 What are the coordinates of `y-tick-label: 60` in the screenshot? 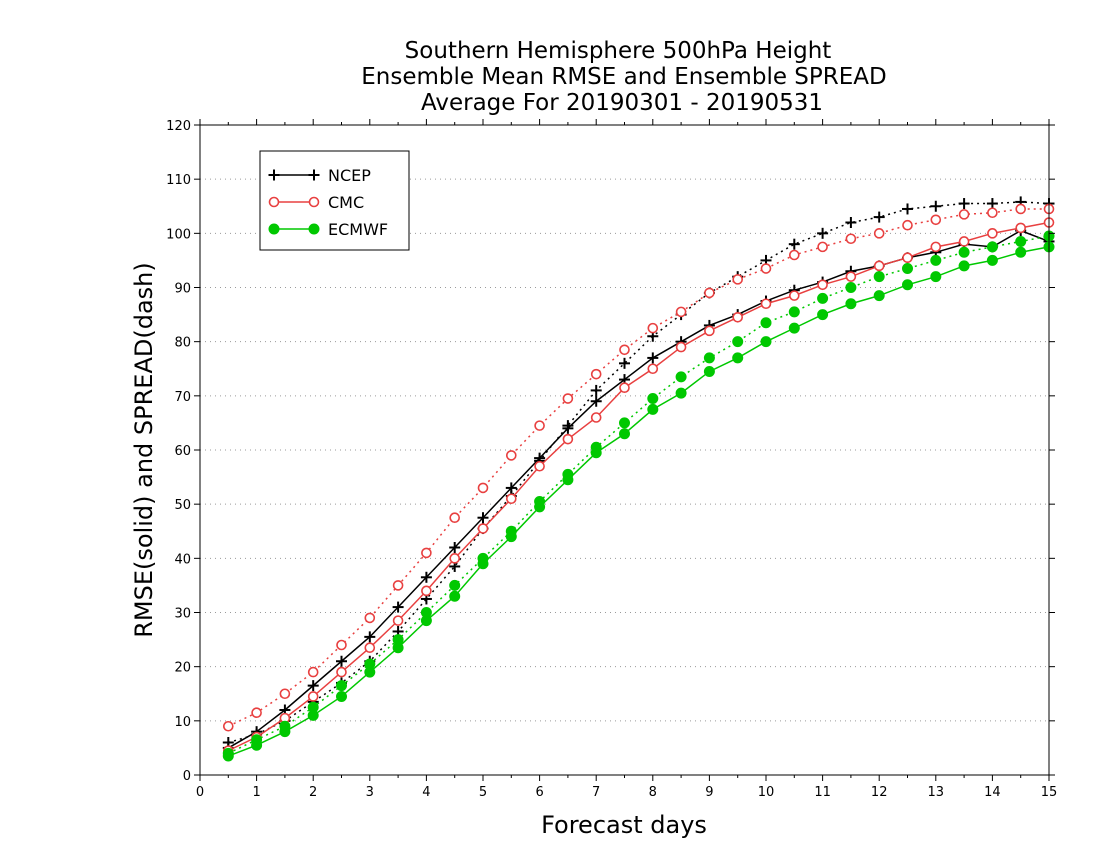 It's located at (182, 451).